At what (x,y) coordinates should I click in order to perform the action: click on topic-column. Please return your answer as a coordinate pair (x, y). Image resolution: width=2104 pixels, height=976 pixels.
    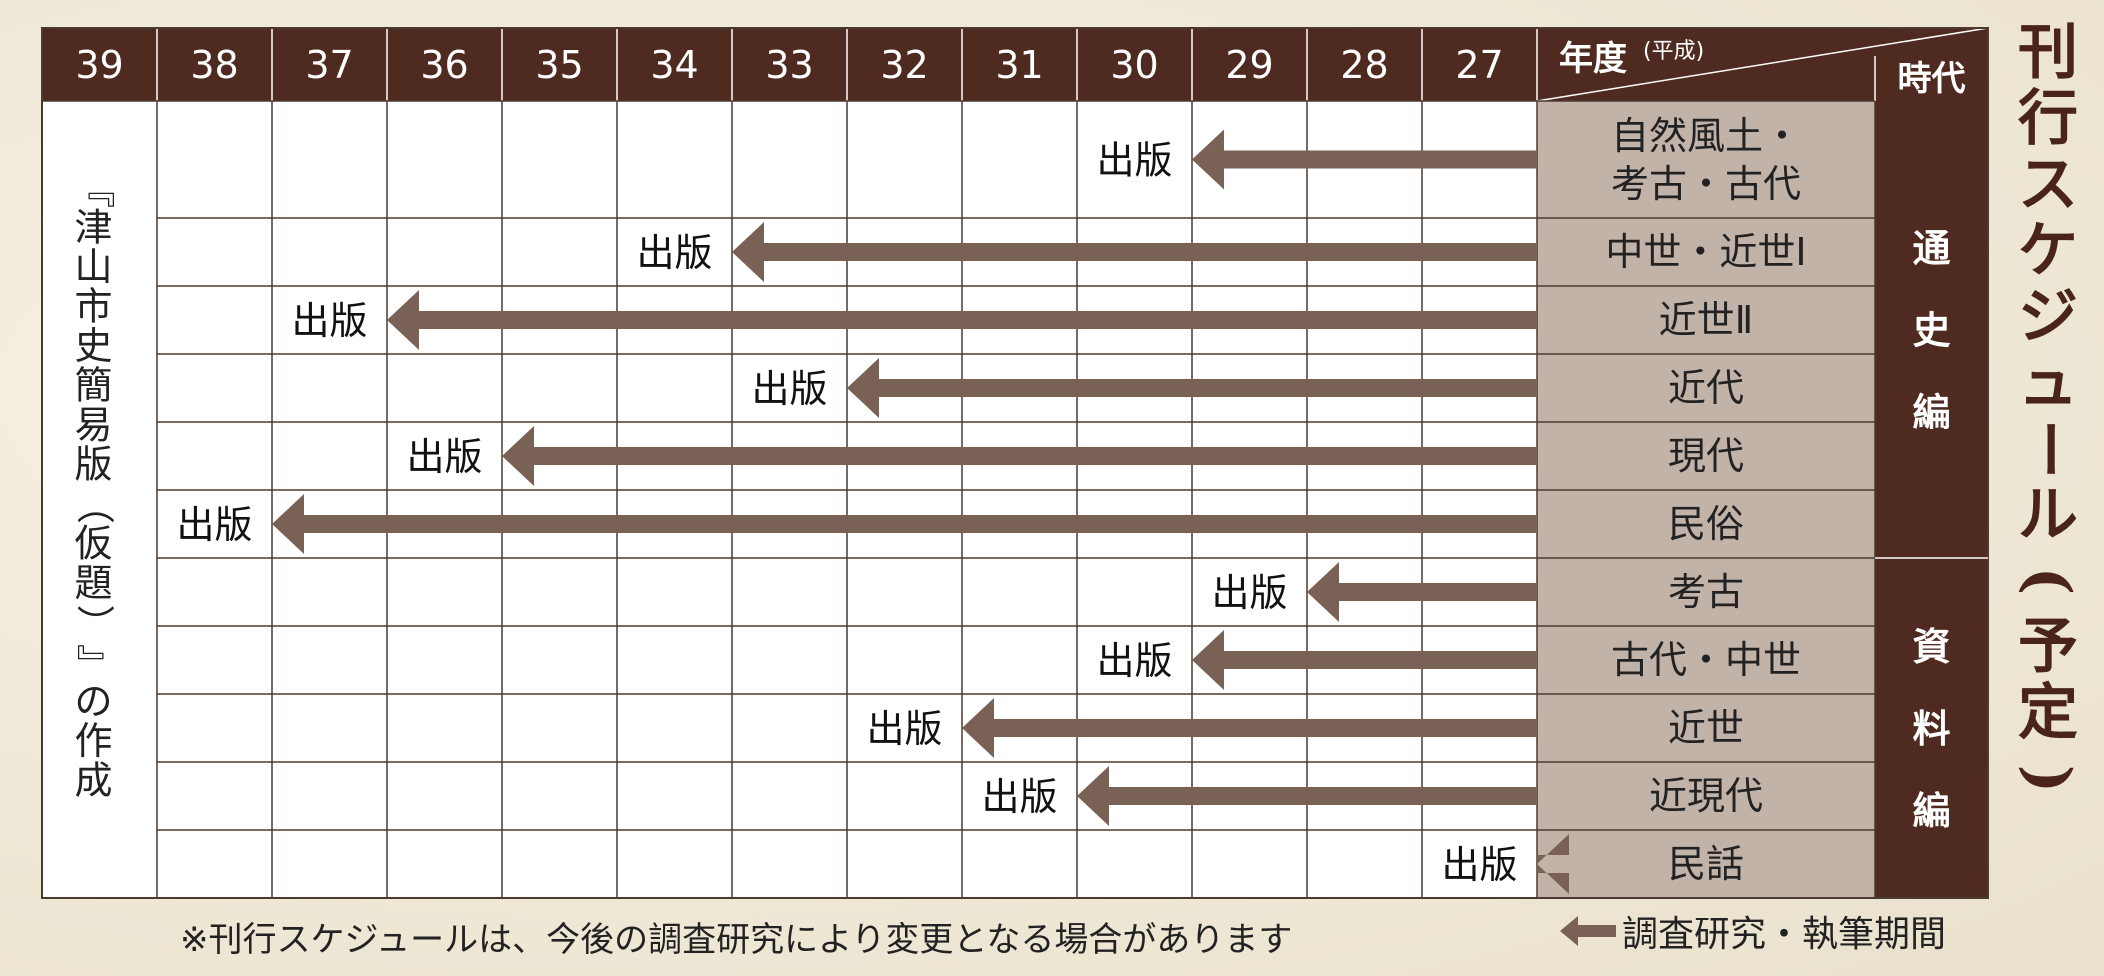
    Looking at the image, I should click on (1706, 499).